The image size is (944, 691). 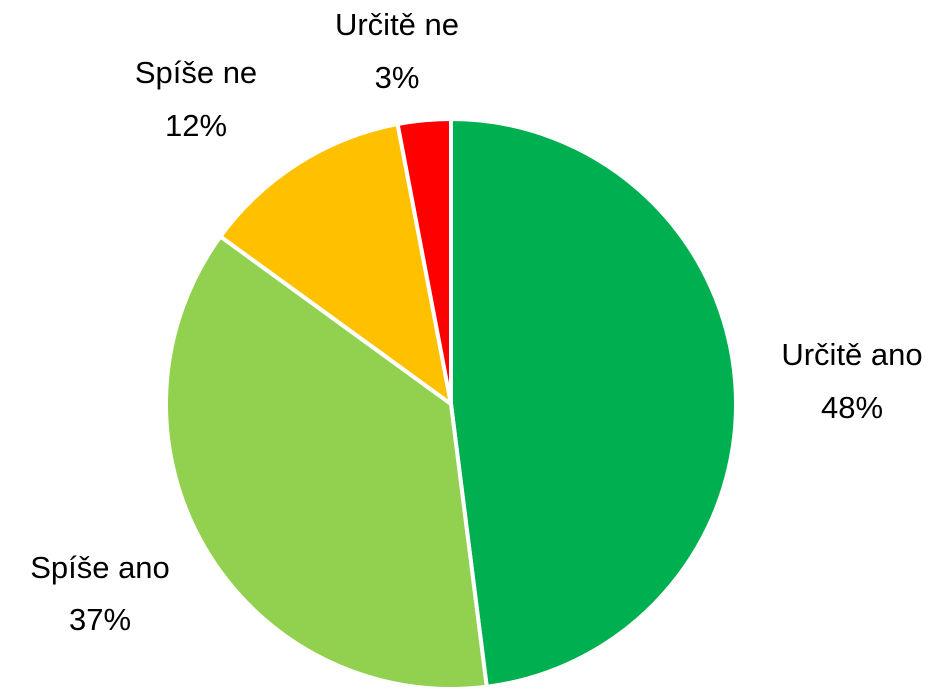 I want to click on slice-value-label: 48%, so click(x=852, y=407).